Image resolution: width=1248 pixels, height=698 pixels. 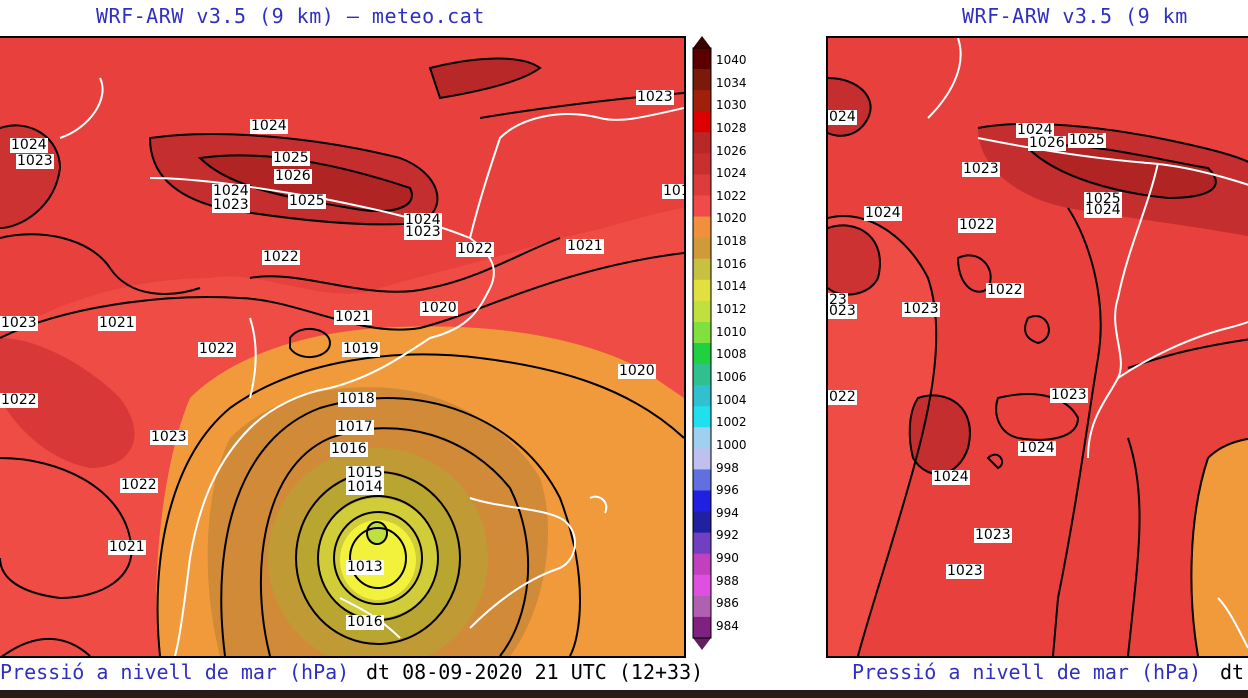 I want to click on left-contour-label: 1013, so click(x=365, y=567).